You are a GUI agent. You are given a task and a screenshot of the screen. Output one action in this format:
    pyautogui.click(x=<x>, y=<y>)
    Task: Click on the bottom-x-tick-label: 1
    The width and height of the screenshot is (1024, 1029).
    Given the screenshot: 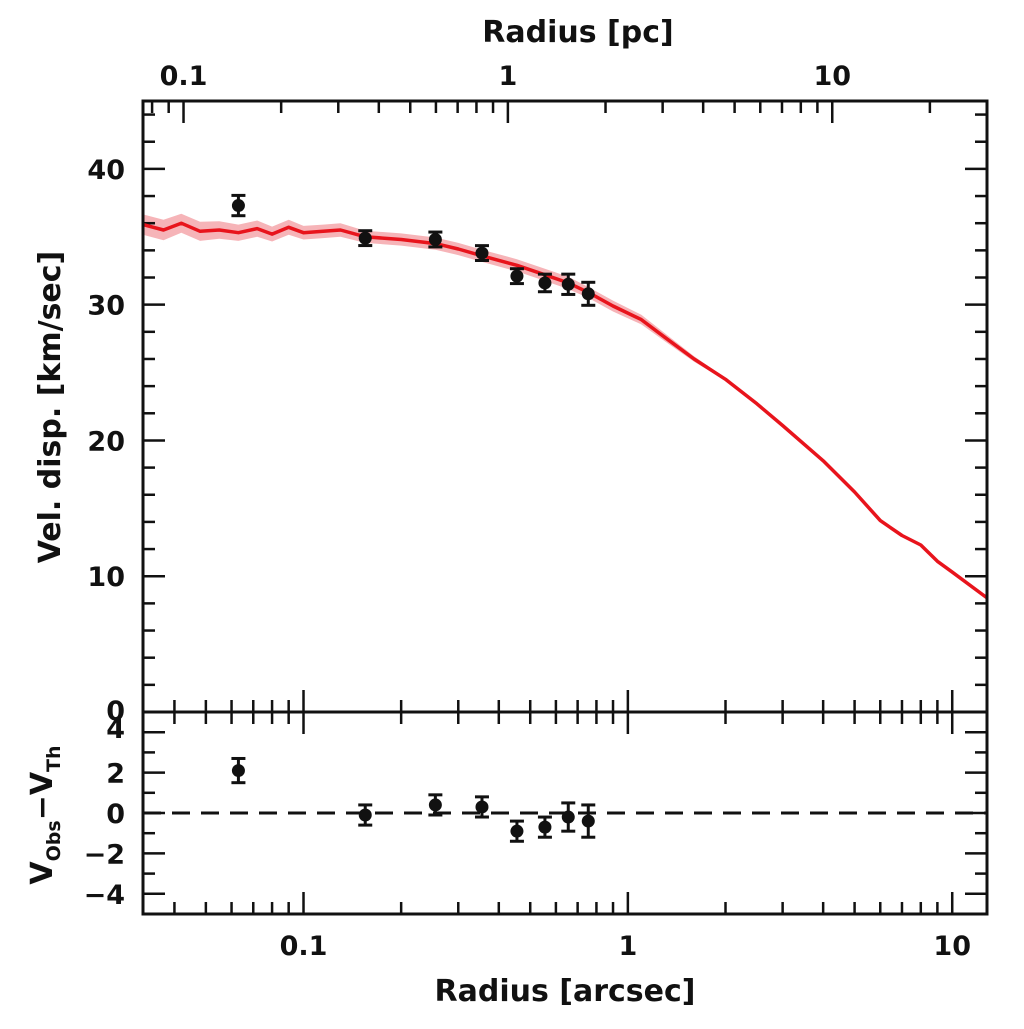 What is the action you would take?
    pyautogui.click(x=627, y=946)
    